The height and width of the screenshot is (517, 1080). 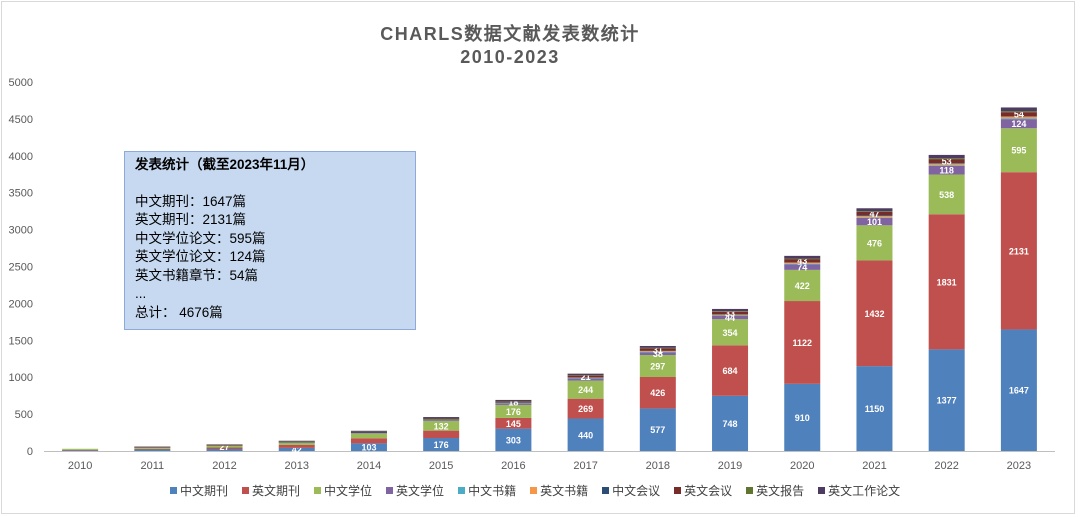 I want to click on legend-item: 中文书籍, so click(x=487, y=490).